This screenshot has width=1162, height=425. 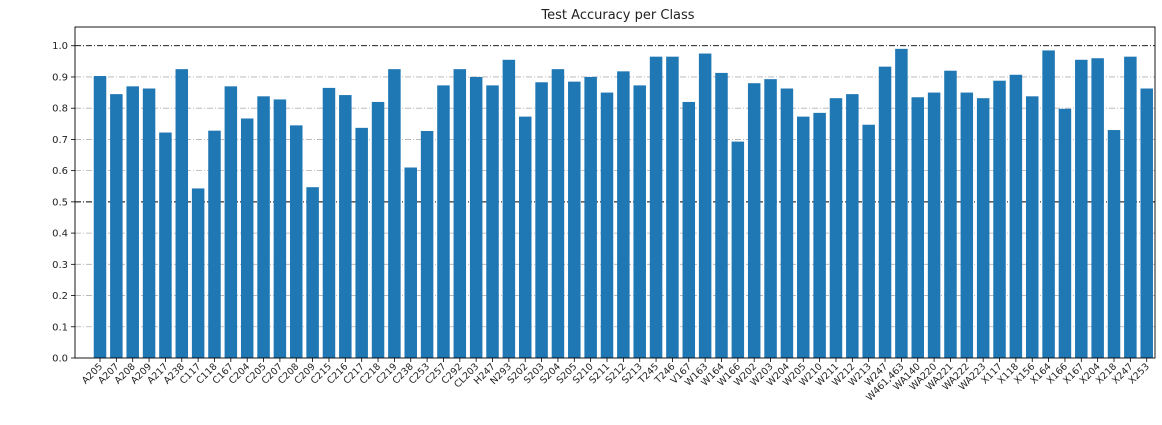 I want to click on y-tick-label: 0.5, so click(x=60, y=202).